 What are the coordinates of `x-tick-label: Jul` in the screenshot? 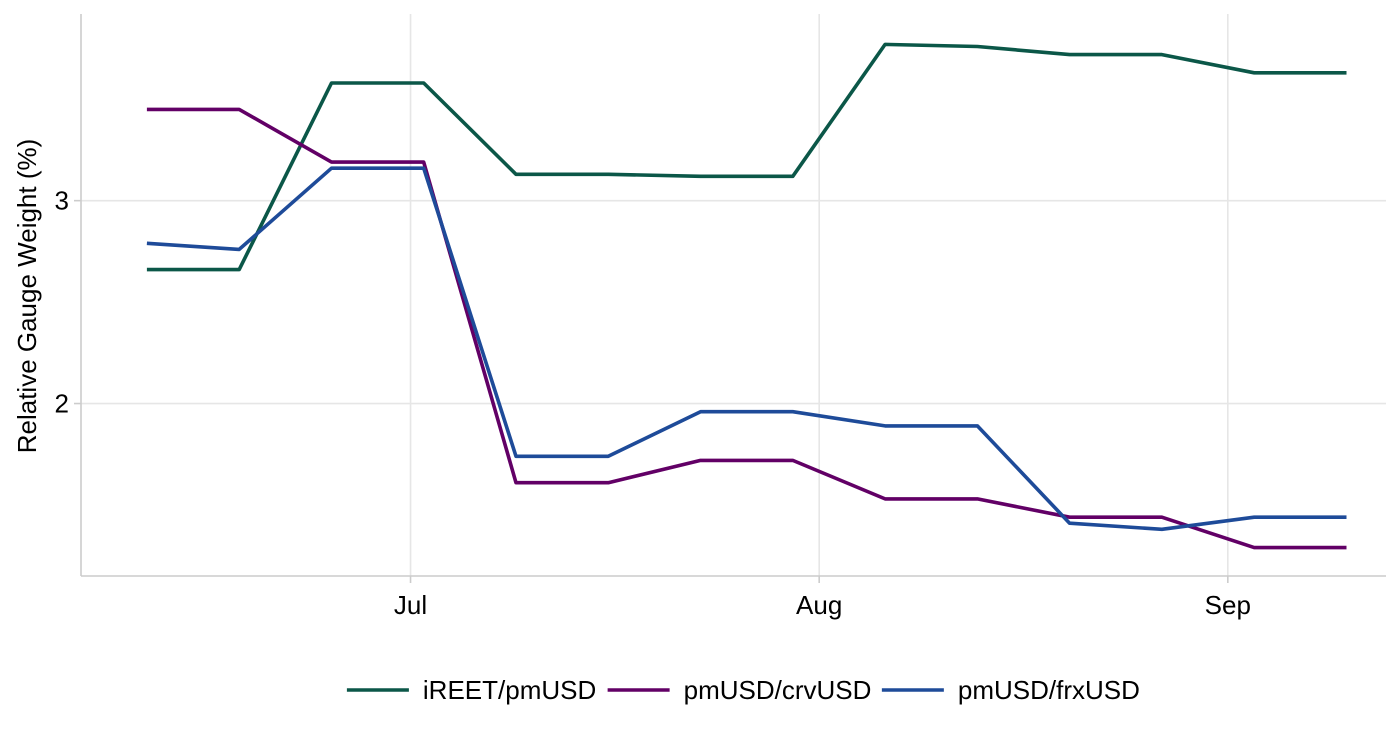 It's located at (410, 605).